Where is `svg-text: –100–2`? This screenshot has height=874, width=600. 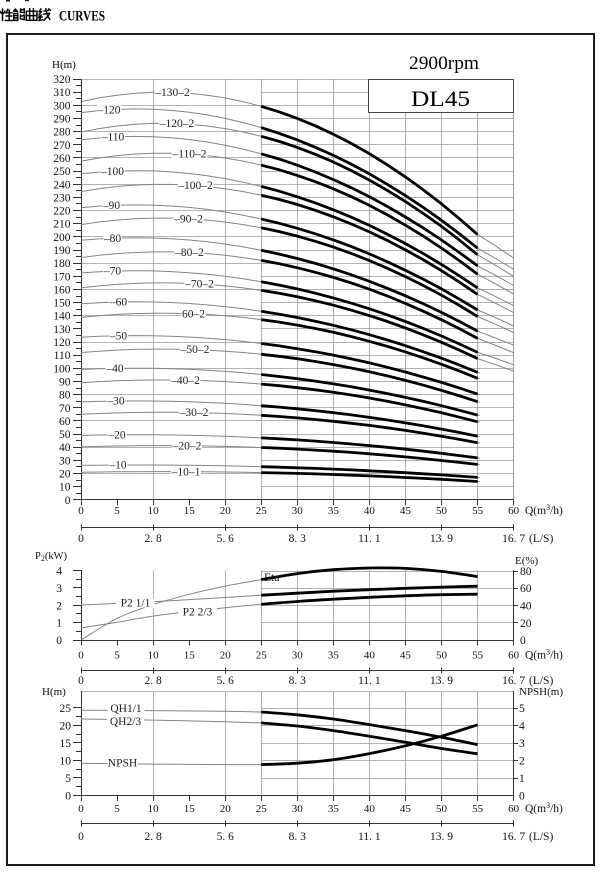 svg-text: –100–2 is located at coordinates (195, 186).